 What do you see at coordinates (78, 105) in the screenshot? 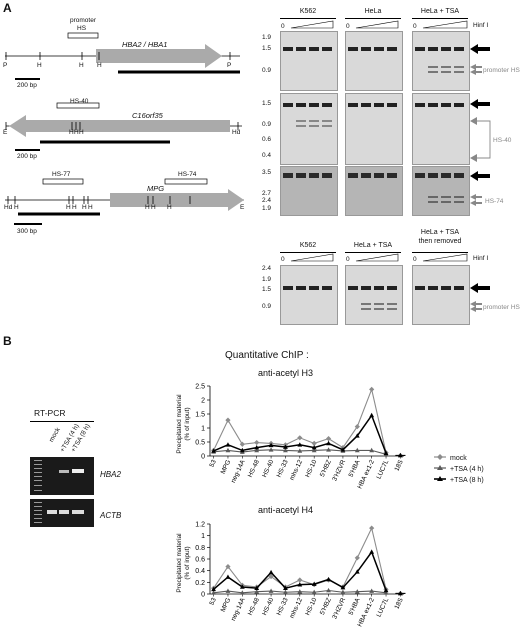
I see `hs40-box` at bounding box center [78, 105].